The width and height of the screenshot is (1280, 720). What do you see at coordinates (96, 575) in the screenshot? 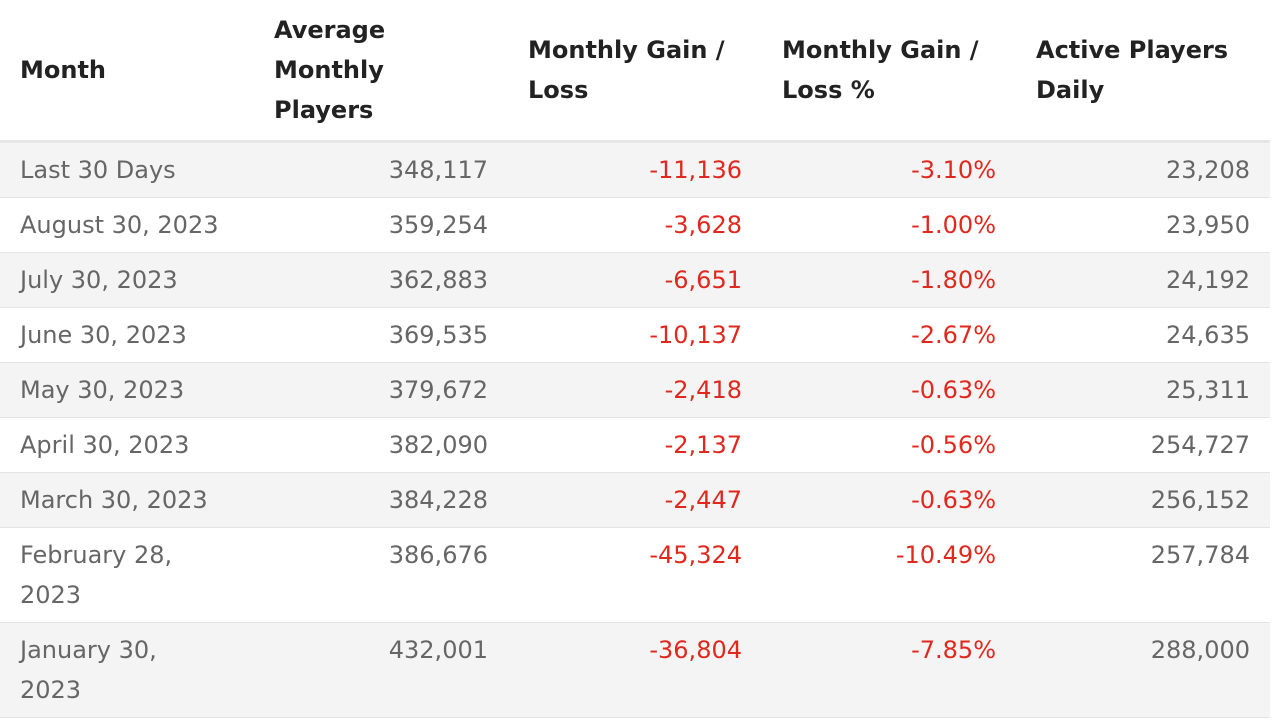
I see `cell-text: February 28, 2023` at bounding box center [96, 575].